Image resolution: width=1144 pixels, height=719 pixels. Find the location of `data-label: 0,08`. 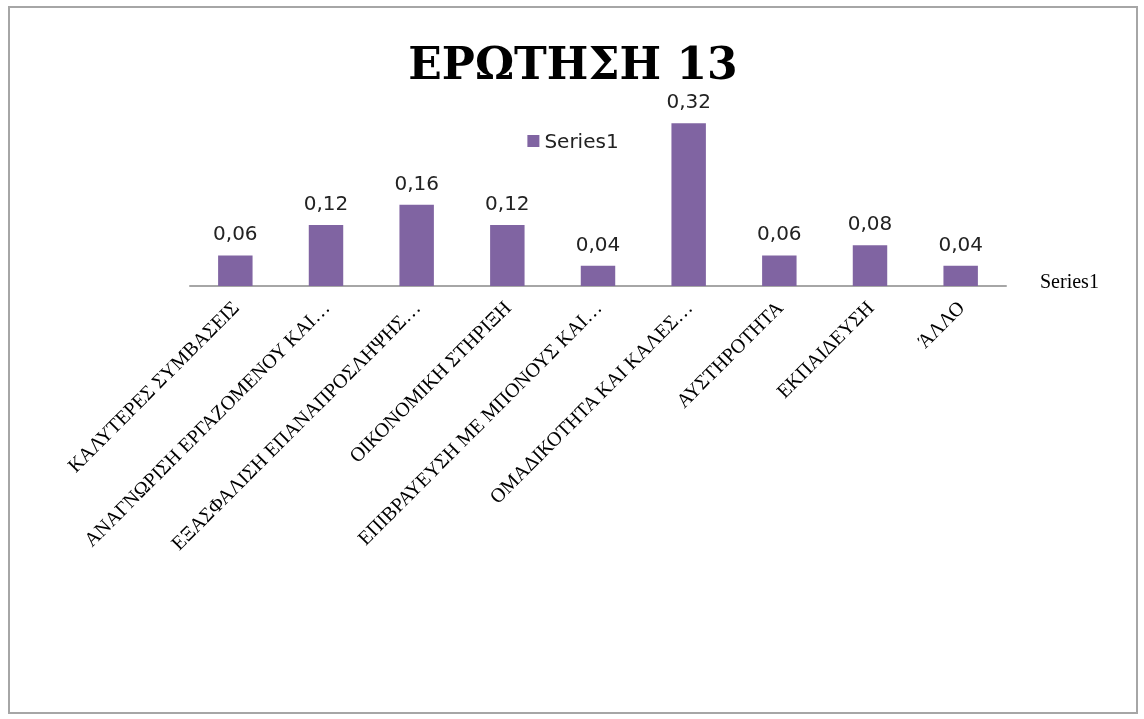

data-label: 0,08 is located at coordinates (870, 223).